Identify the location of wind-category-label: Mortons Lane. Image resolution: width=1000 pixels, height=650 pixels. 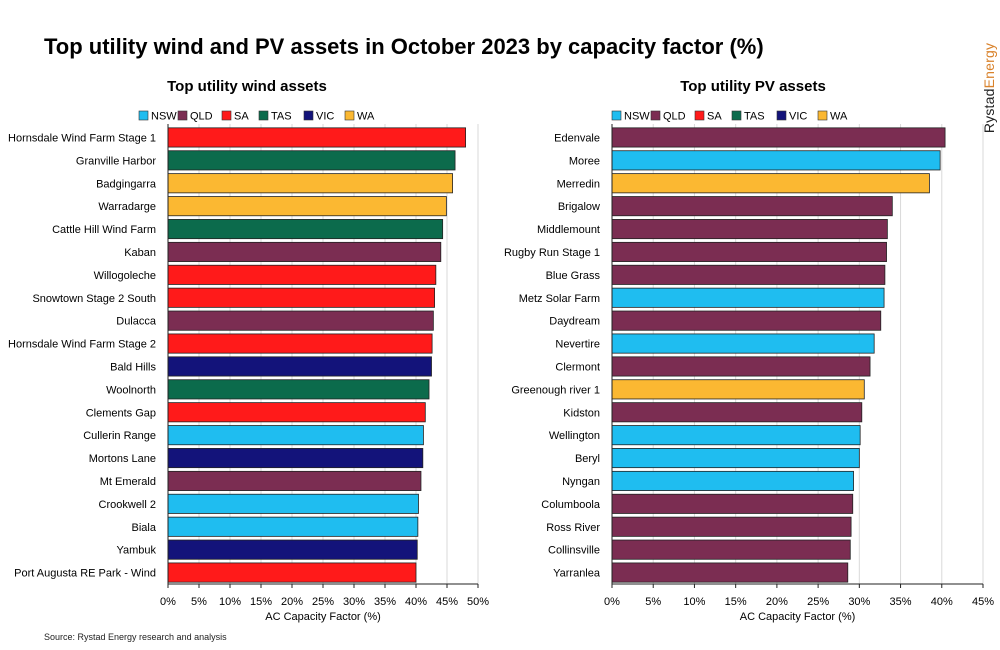
(122, 459).